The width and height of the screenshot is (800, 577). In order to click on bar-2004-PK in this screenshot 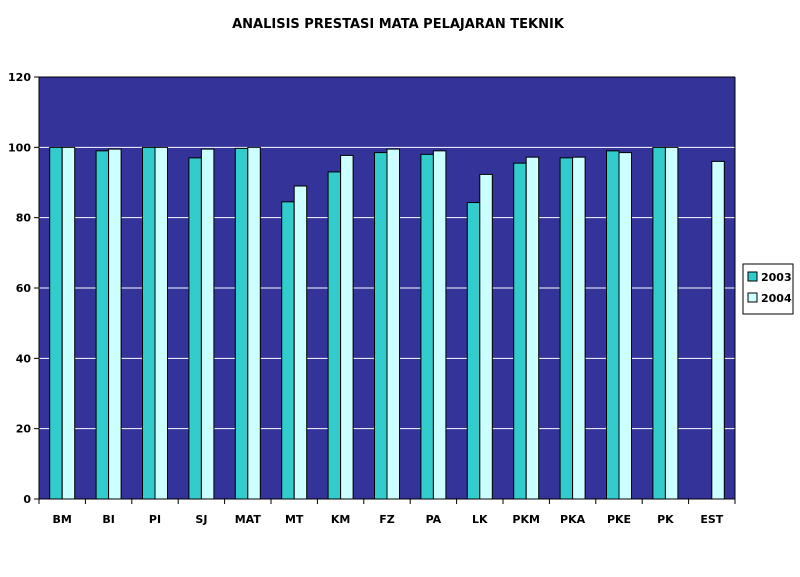, I will do `click(671, 323)`.